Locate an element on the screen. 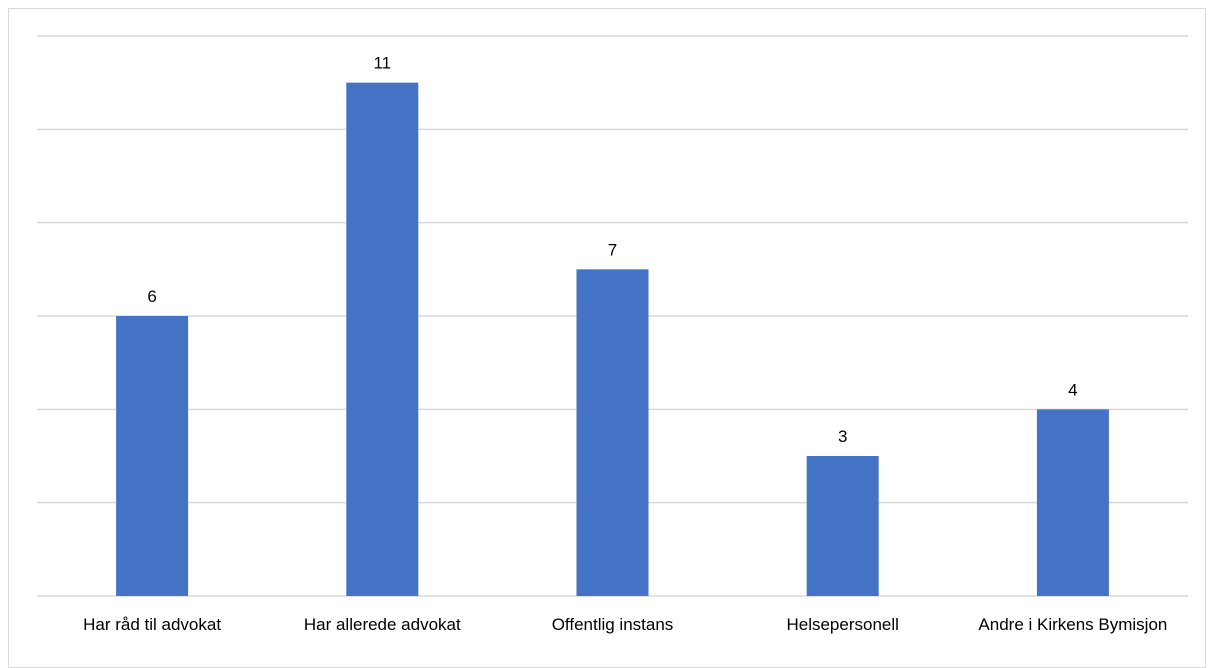 The width and height of the screenshot is (1214, 668). bar-value-label: 4 is located at coordinates (1072, 389).